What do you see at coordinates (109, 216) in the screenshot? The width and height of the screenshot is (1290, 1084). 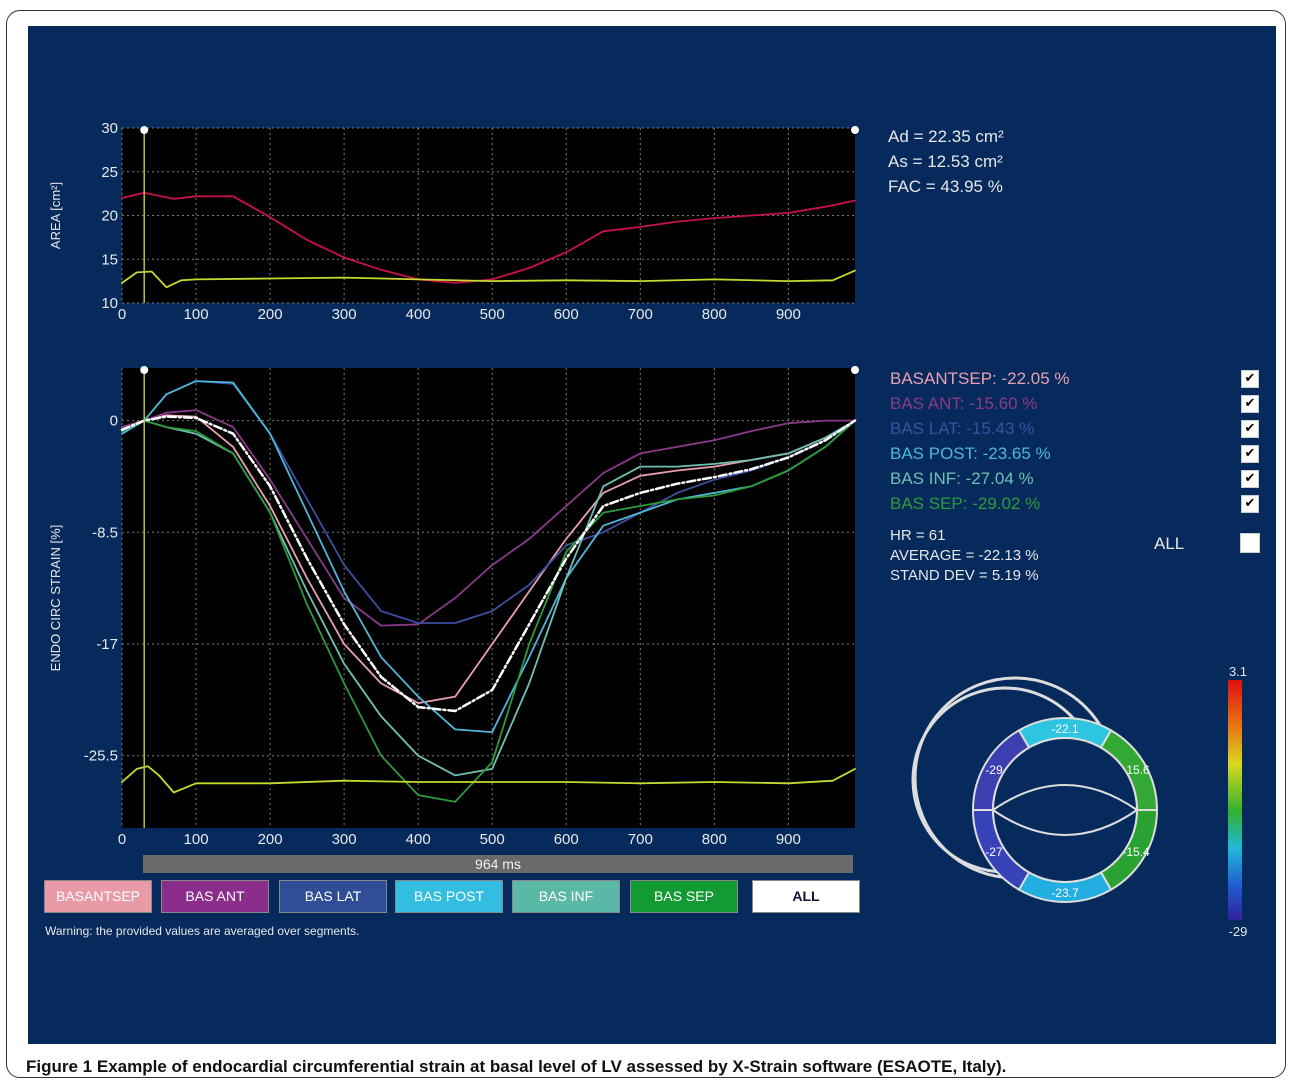 I see `y-tick-label: 20` at bounding box center [109, 216].